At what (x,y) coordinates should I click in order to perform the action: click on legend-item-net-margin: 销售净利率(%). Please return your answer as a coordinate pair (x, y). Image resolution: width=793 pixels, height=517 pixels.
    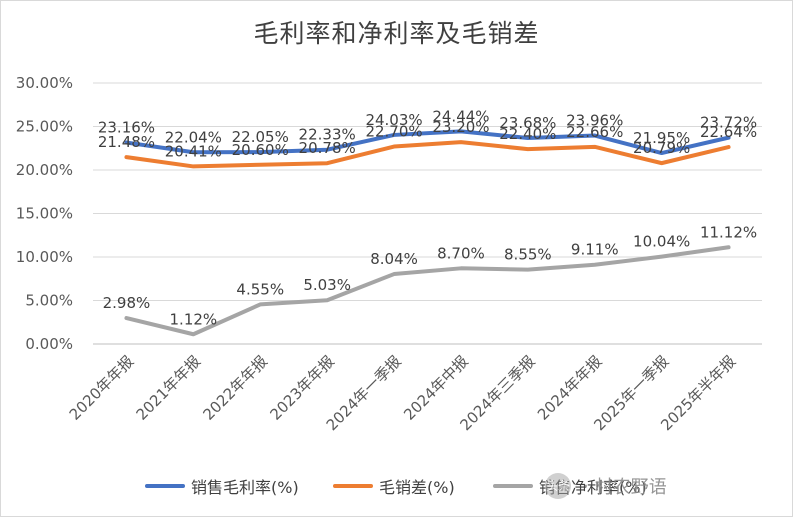
    Looking at the image, I should click on (570, 486).